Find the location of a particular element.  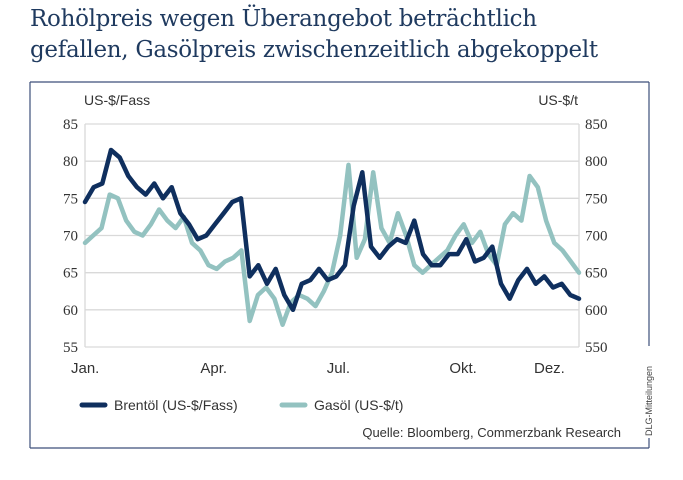

right-tick-label: 750 is located at coordinates (596, 199).